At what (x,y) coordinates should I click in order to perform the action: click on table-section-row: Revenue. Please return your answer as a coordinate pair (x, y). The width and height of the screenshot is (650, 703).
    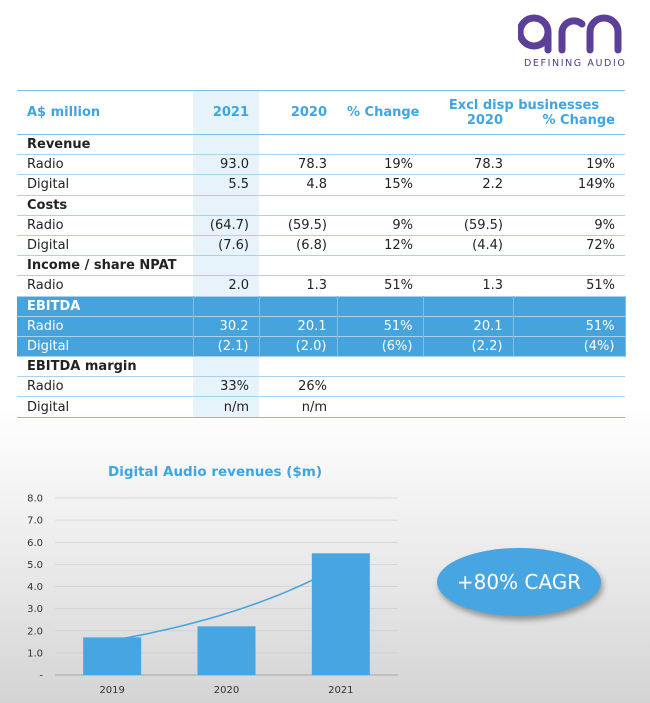
    Looking at the image, I should click on (321, 144).